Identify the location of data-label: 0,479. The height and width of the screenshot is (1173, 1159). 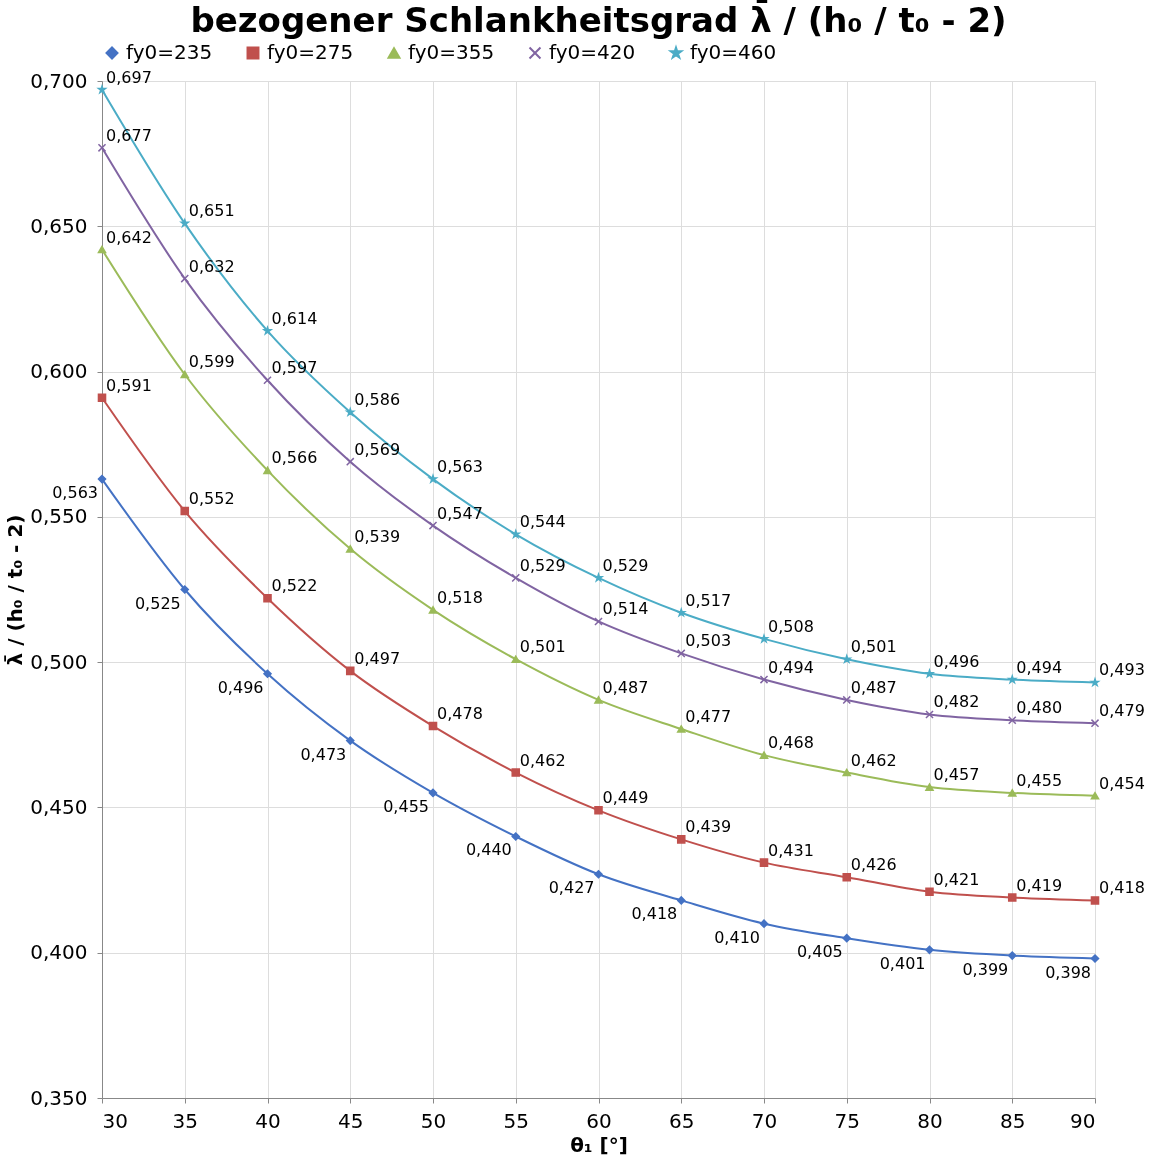
(1122, 711).